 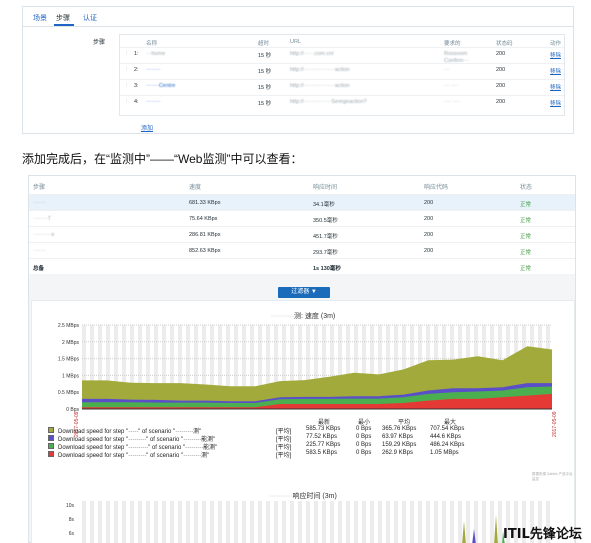 What do you see at coordinates (136, 102) in the screenshot?
I see `step-num: 4:` at bounding box center [136, 102].